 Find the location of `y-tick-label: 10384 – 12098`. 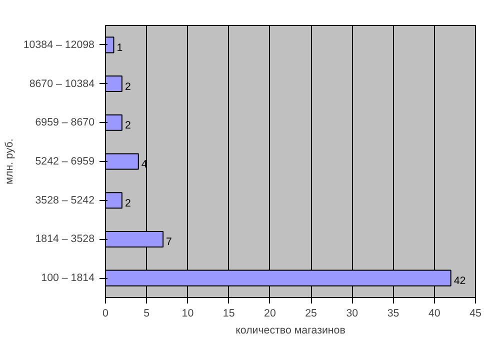

y-tick-label: 10384 – 12098 is located at coordinates (59, 44).